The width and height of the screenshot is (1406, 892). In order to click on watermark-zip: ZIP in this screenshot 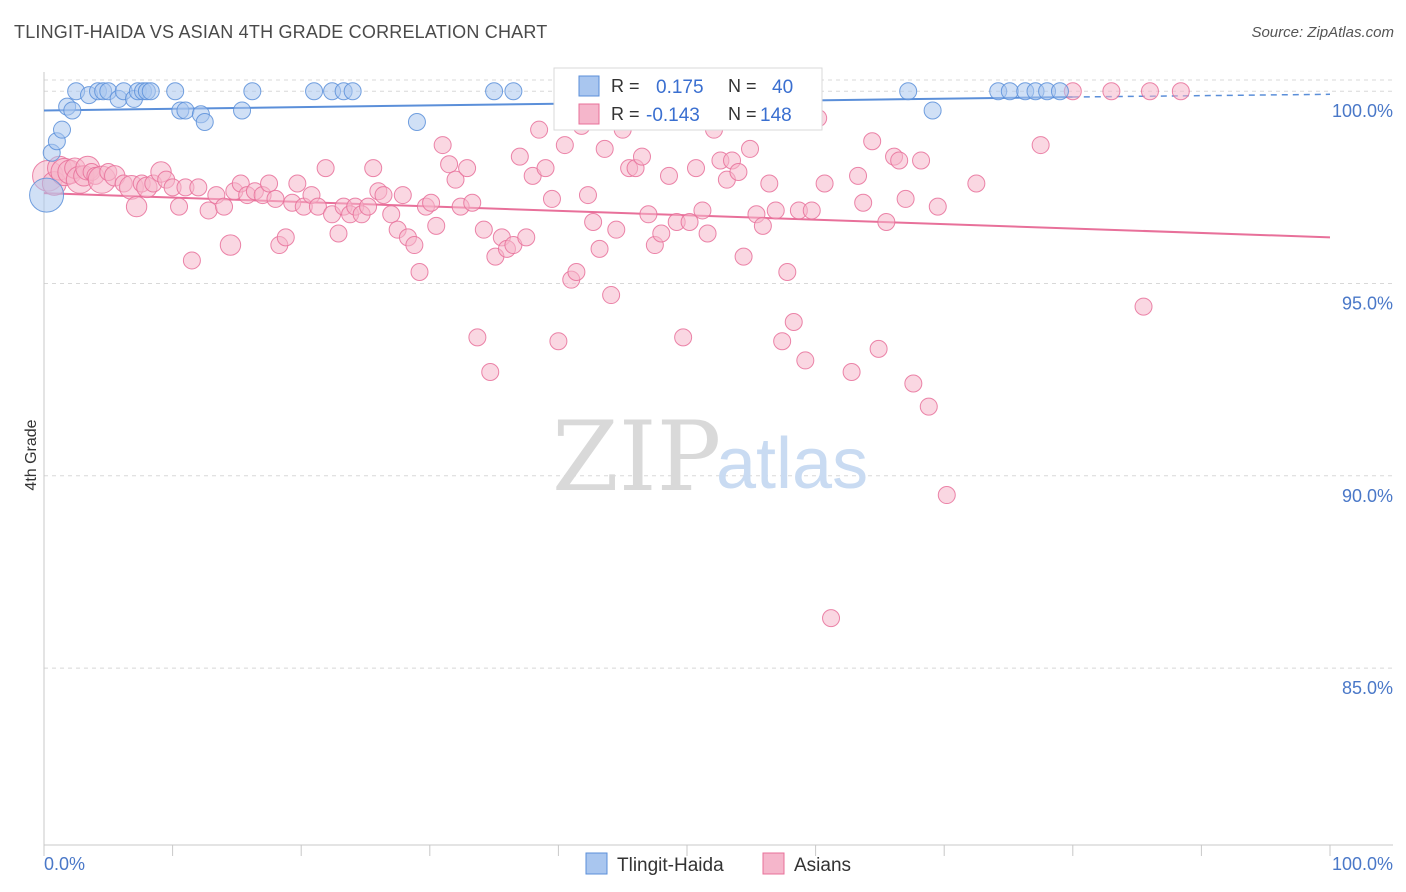, I will do `click(636, 457)`.